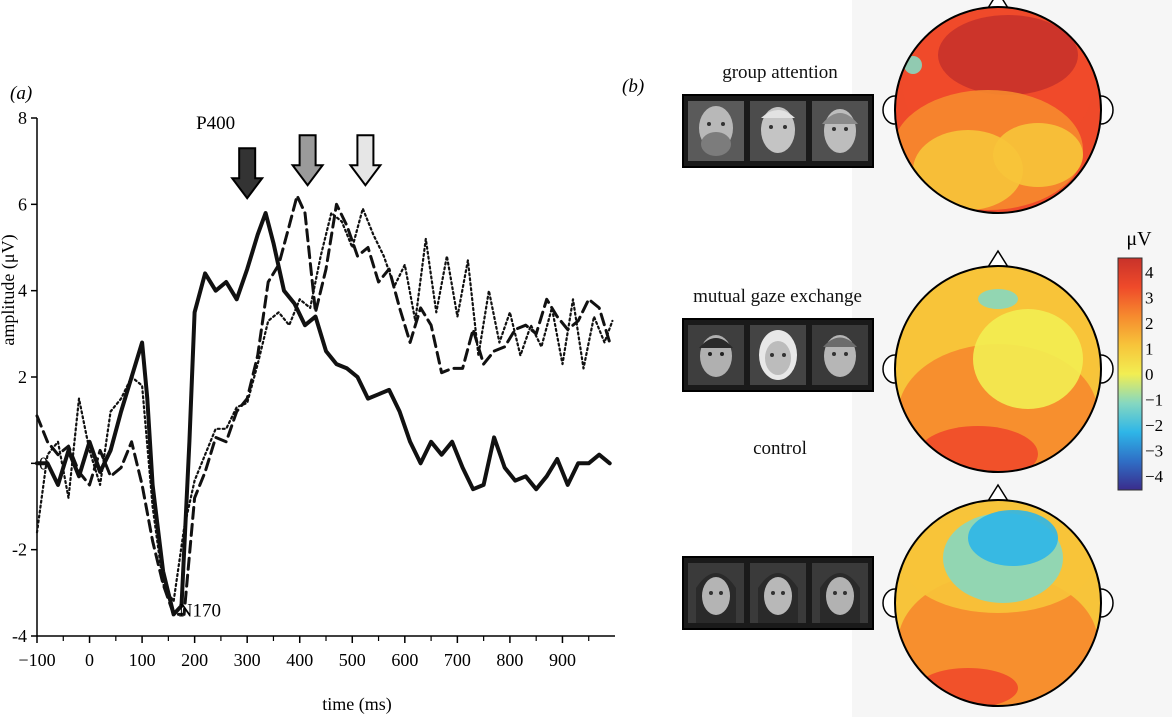 Image resolution: width=1172 pixels, height=717 pixels. What do you see at coordinates (780, 72) in the screenshot?
I see `condition-label-group-attention: group attention` at bounding box center [780, 72].